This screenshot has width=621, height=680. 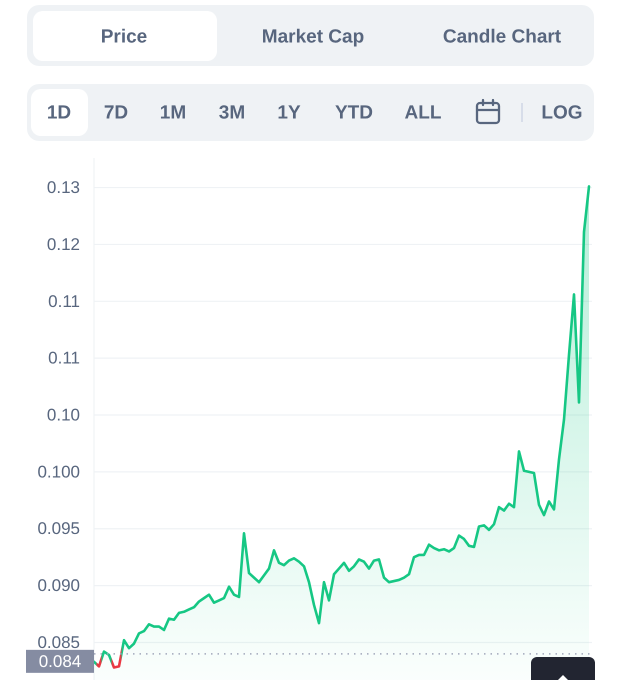 I want to click on text: ALL, so click(x=423, y=113).